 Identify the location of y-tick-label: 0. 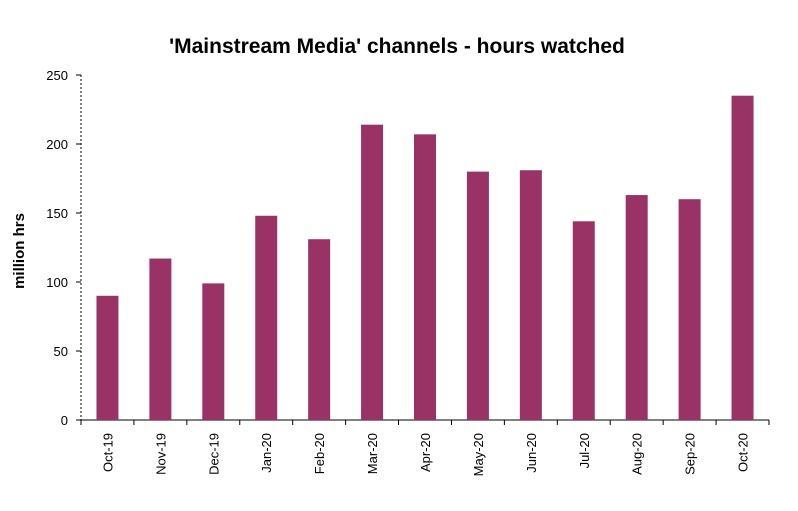
(64, 420).